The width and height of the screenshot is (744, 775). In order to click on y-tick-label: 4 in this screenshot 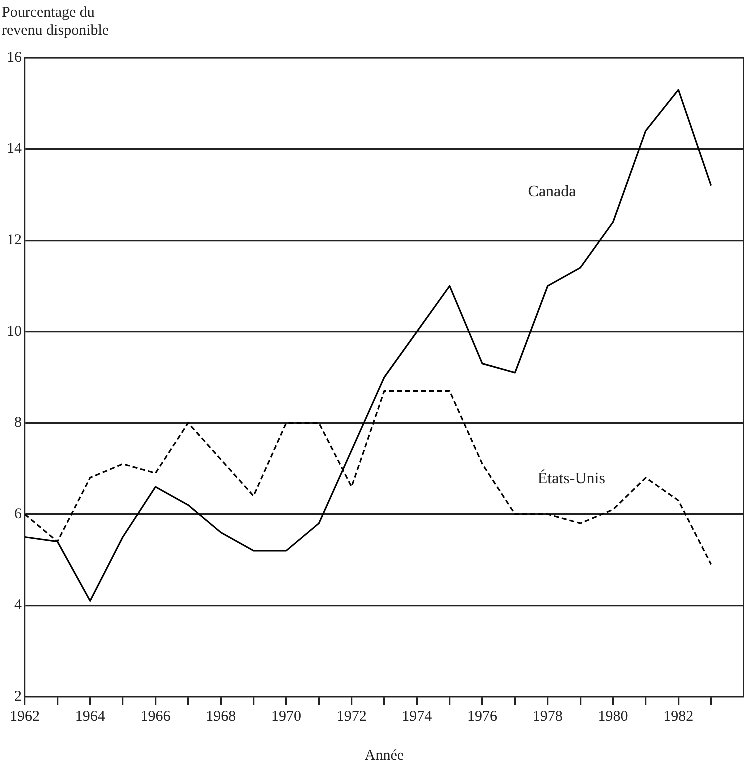, I will do `click(18, 606)`.